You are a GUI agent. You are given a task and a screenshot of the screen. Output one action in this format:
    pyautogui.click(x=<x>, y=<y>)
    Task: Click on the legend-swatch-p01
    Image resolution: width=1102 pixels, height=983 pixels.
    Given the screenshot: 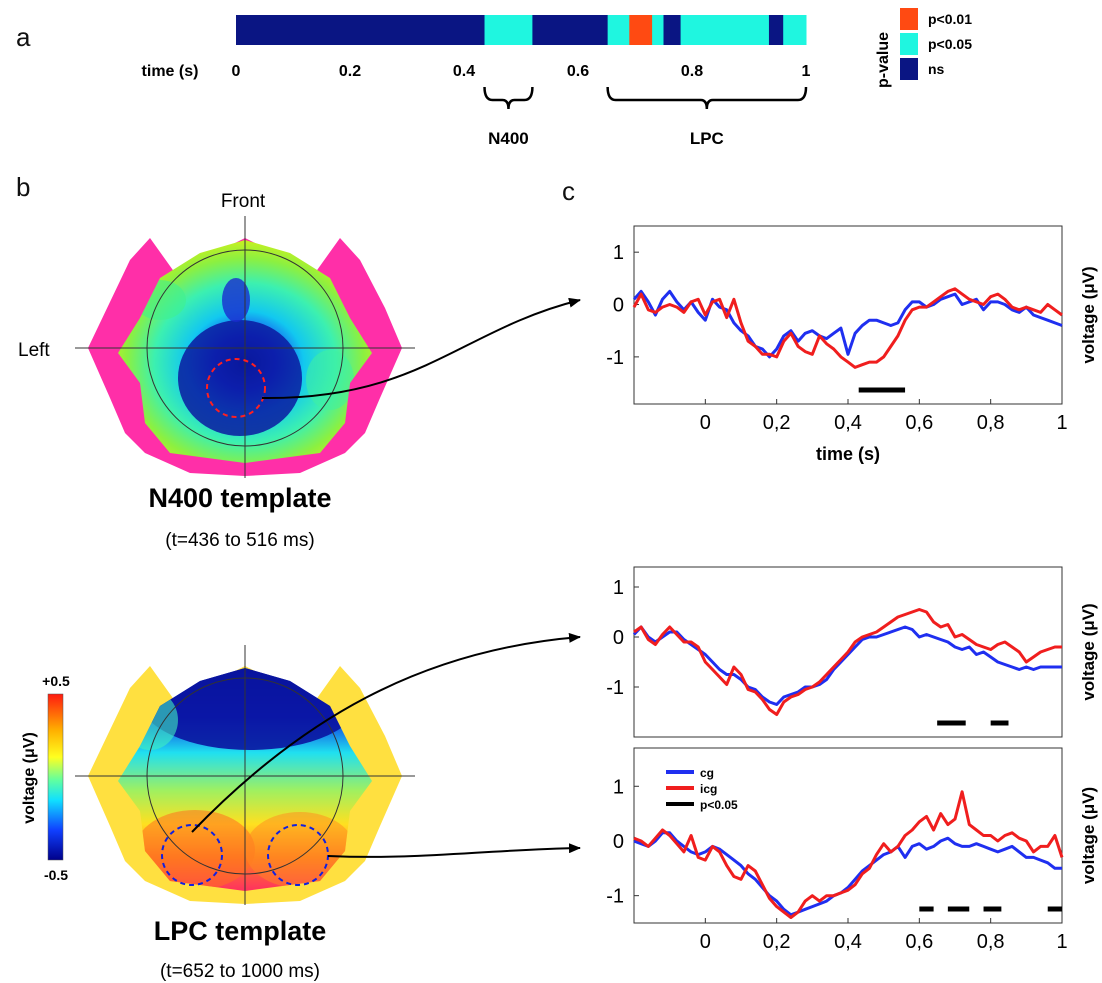 What is the action you would take?
    pyautogui.click(x=909, y=19)
    